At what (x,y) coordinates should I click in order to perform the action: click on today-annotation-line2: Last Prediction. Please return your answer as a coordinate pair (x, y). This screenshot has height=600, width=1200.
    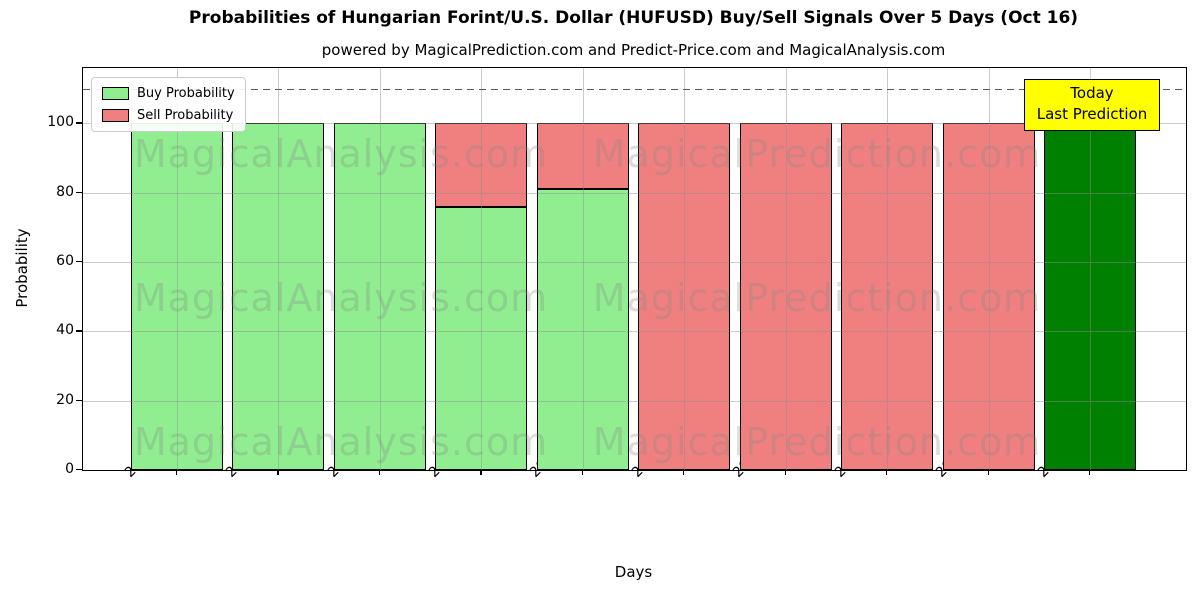
    Looking at the image, I should click on (1092, 114).